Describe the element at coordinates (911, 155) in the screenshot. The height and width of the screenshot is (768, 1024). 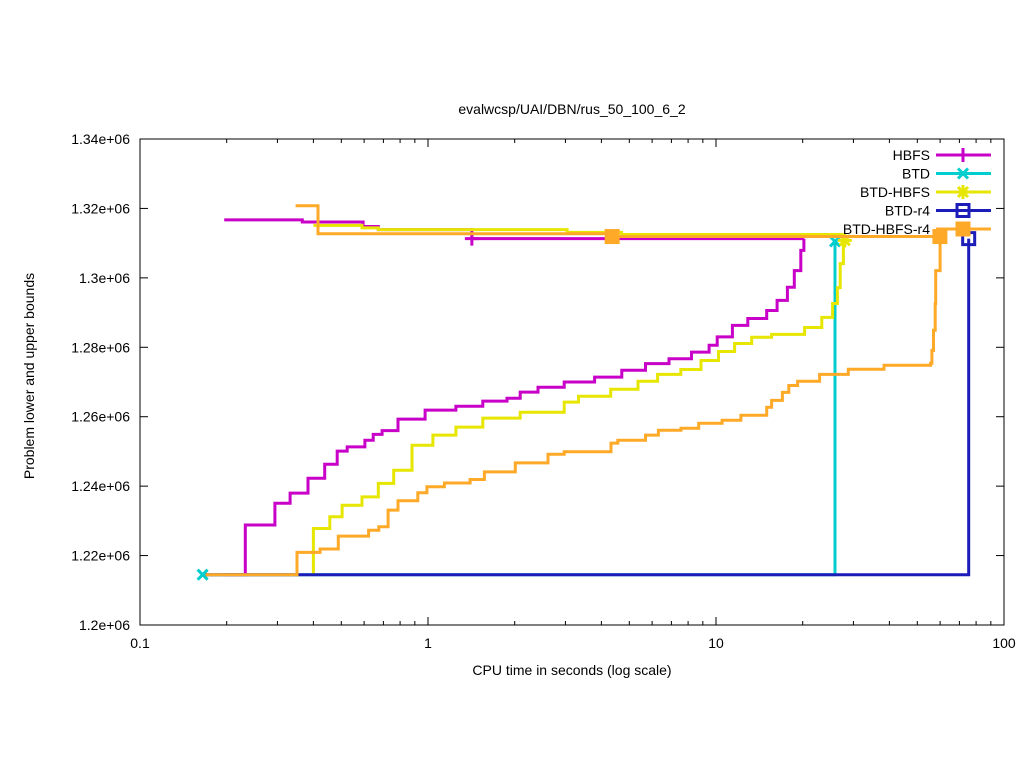
I see `legend-label-HBFS: HBFS` at that location.